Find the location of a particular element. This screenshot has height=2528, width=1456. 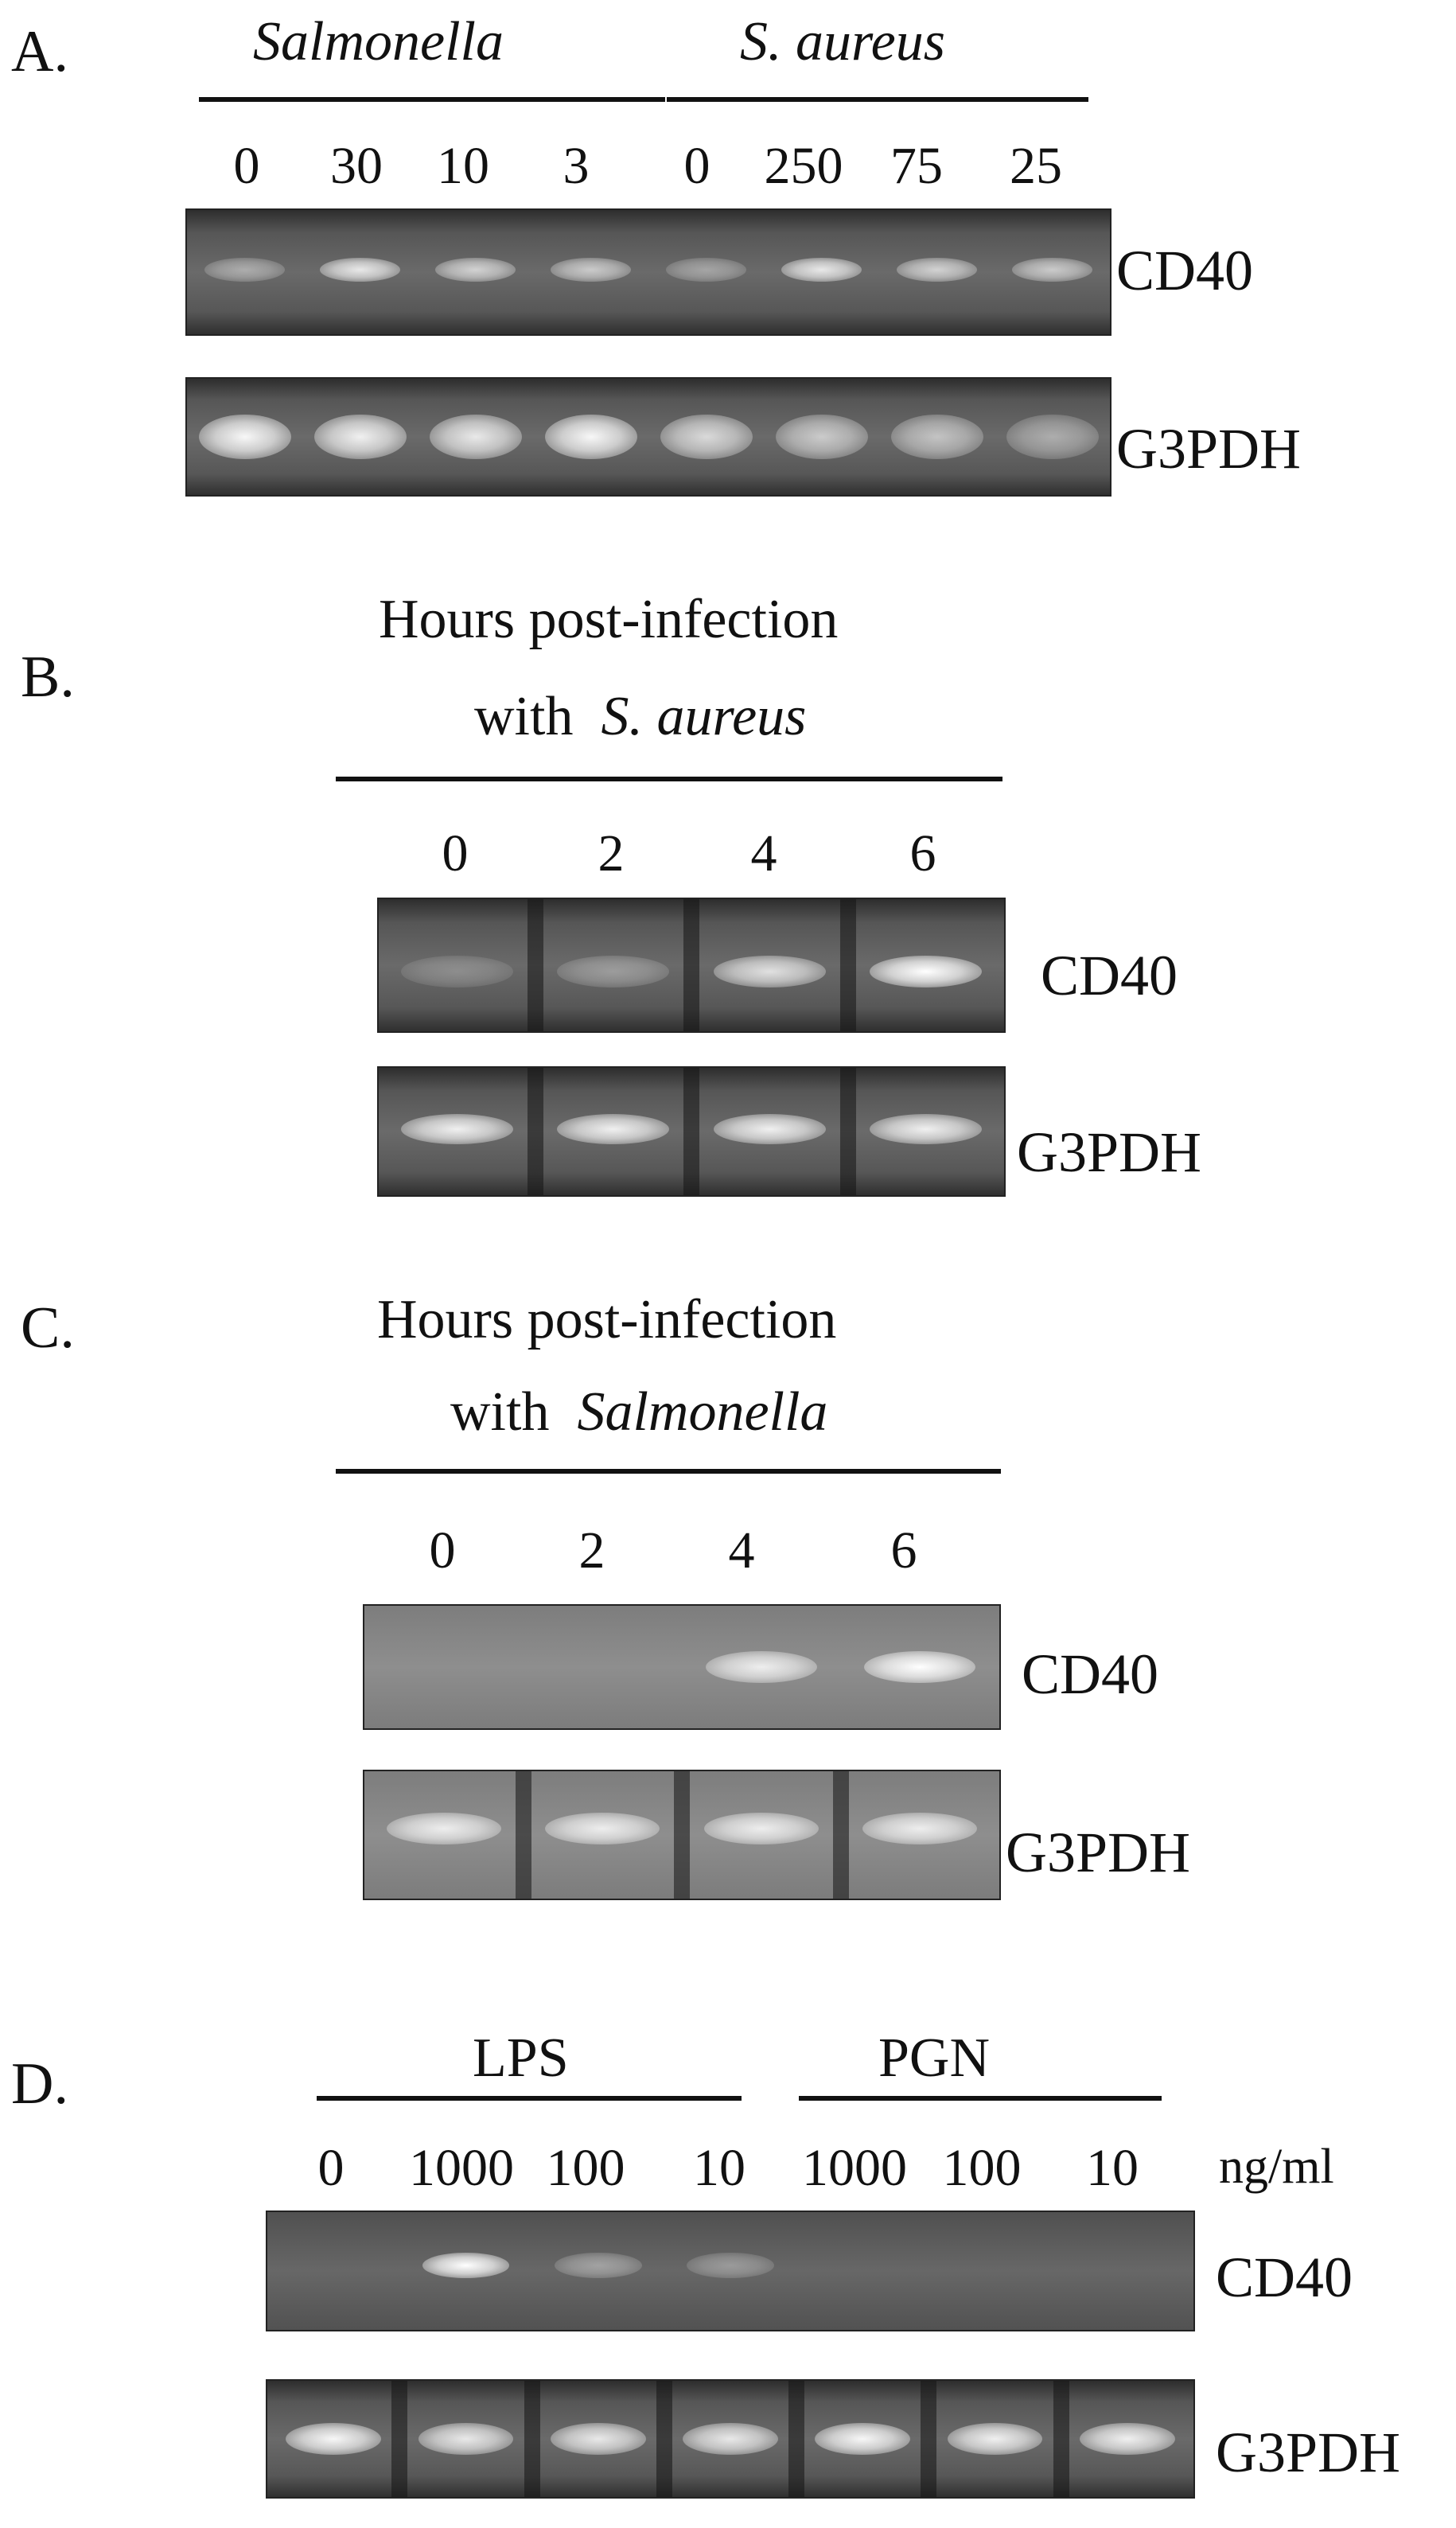

panel-c-title-line1: Hours post-infection is located at coordinates (607, 1319).